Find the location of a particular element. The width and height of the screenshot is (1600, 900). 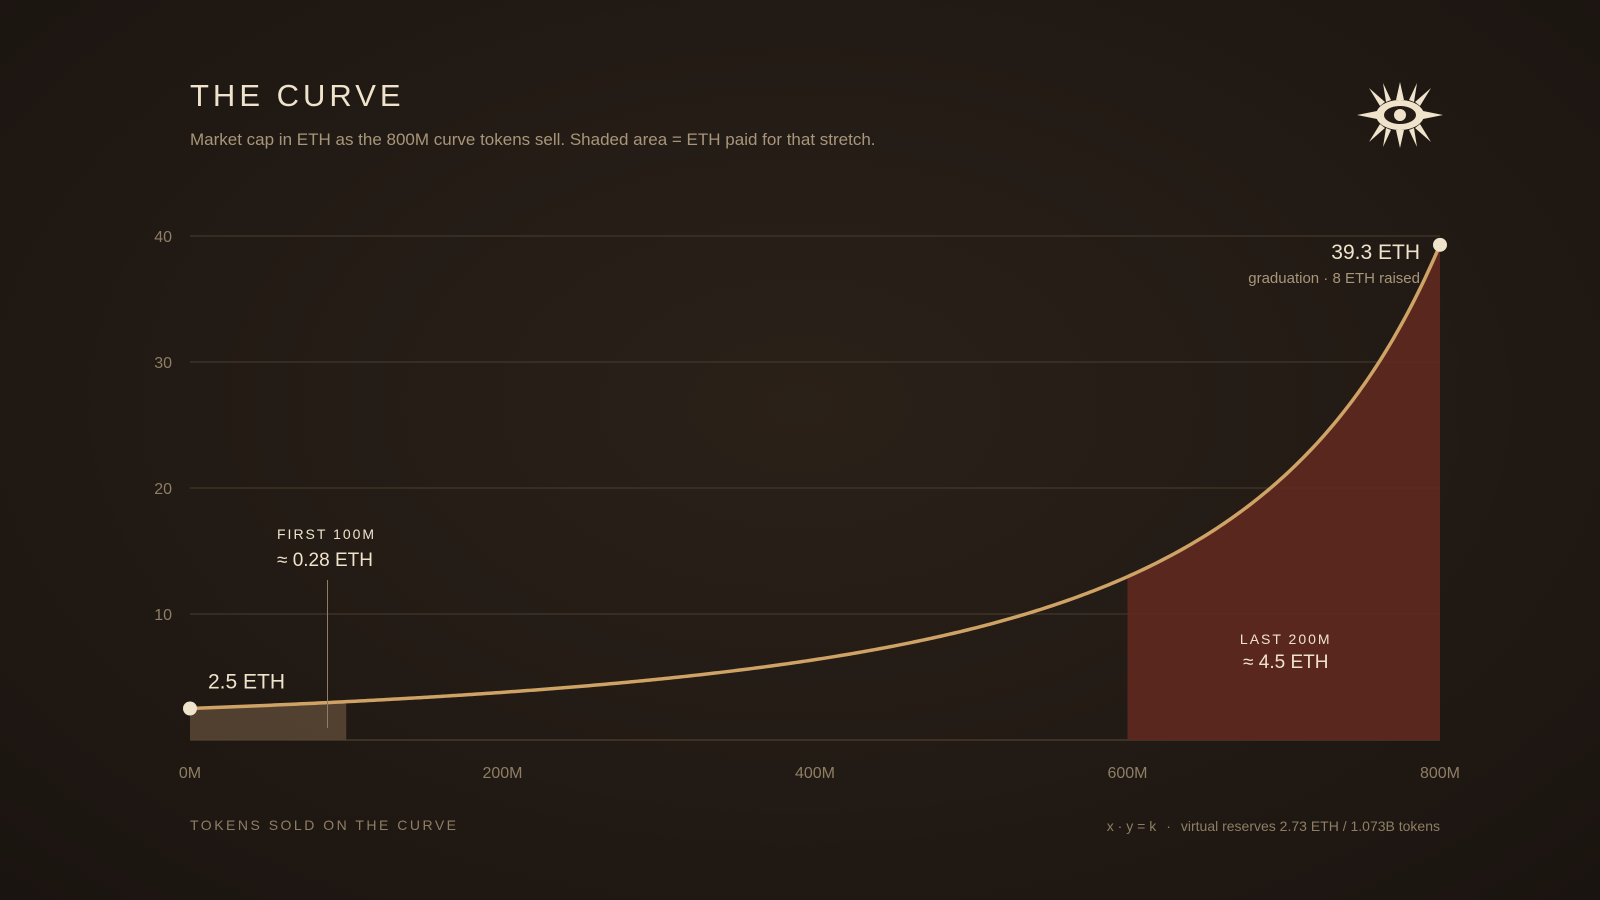

x-tick-label: 400M is located at coordinates (815, 773).